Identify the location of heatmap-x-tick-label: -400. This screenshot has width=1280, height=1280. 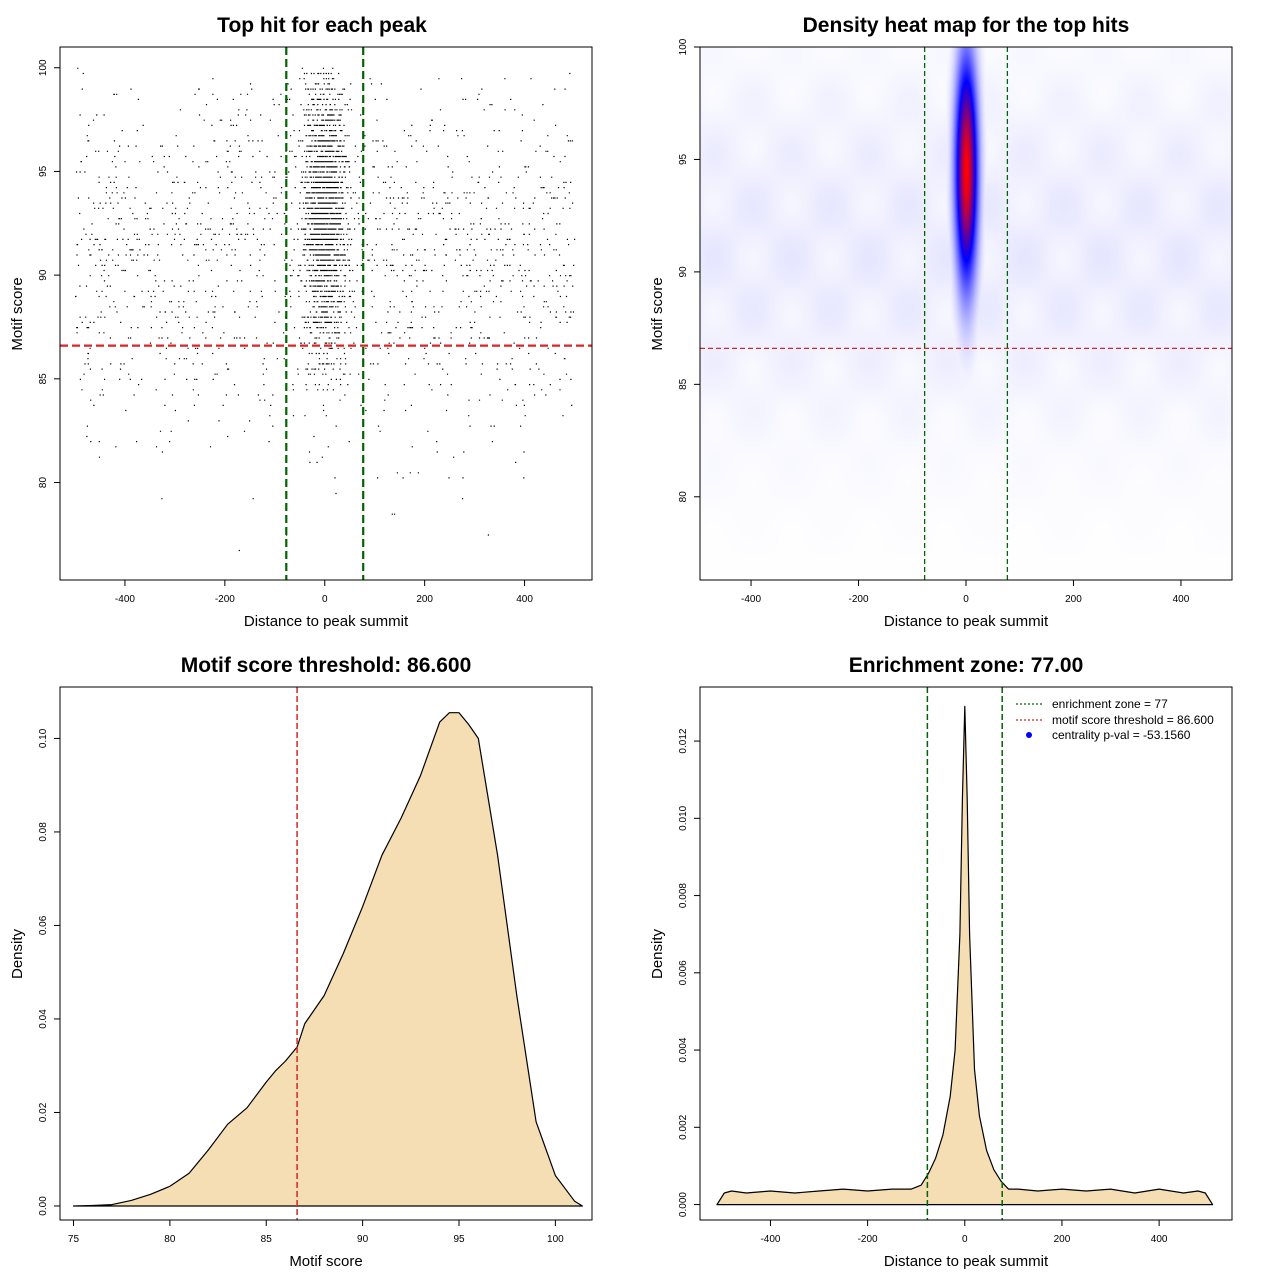
(751, 599).